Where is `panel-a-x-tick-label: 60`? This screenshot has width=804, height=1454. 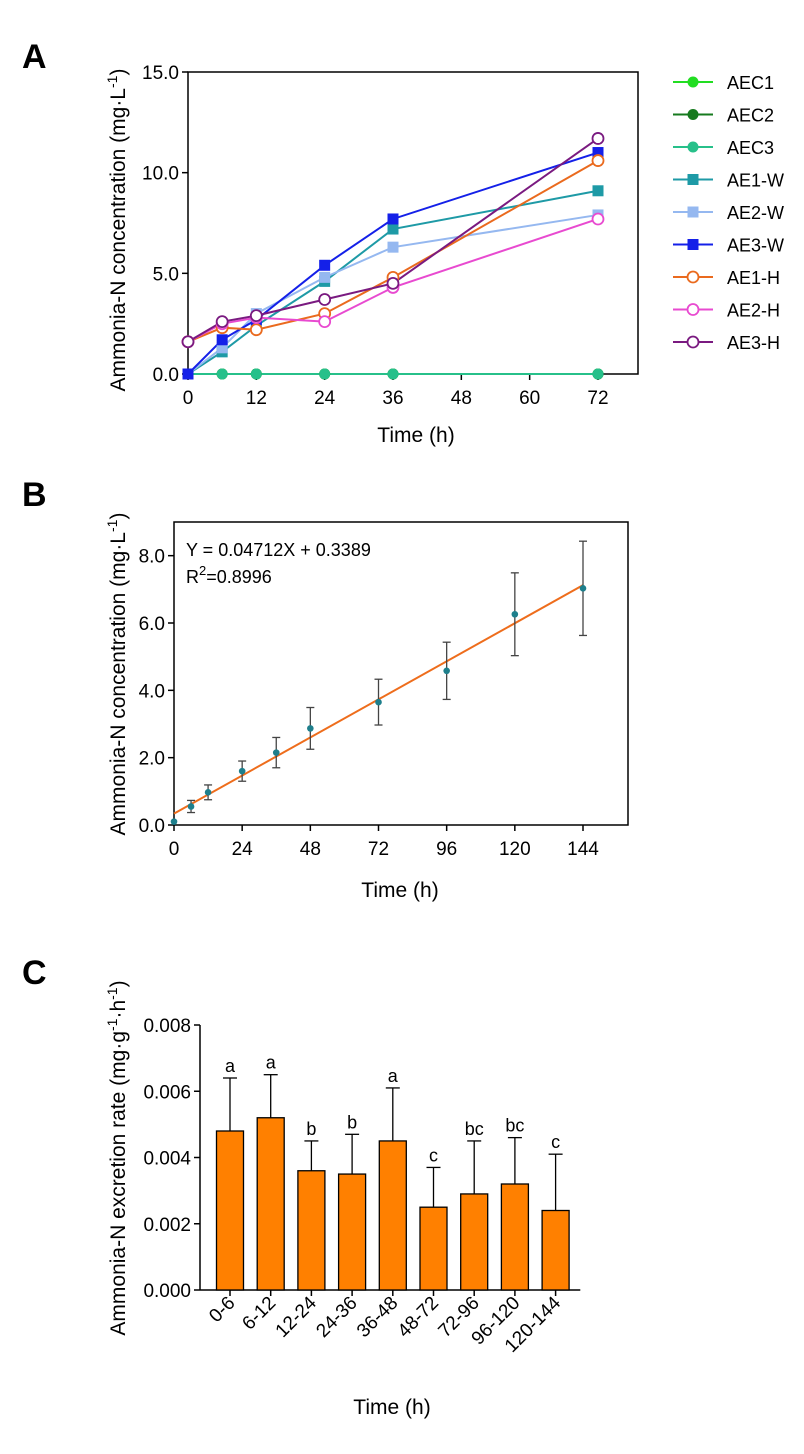 panel-a-x-tick-label: 60 is located at coordinates (529, 398).